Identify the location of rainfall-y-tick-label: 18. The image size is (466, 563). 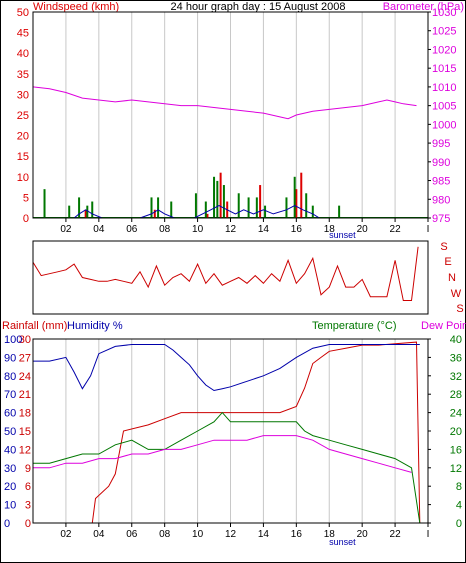
(25, 414).